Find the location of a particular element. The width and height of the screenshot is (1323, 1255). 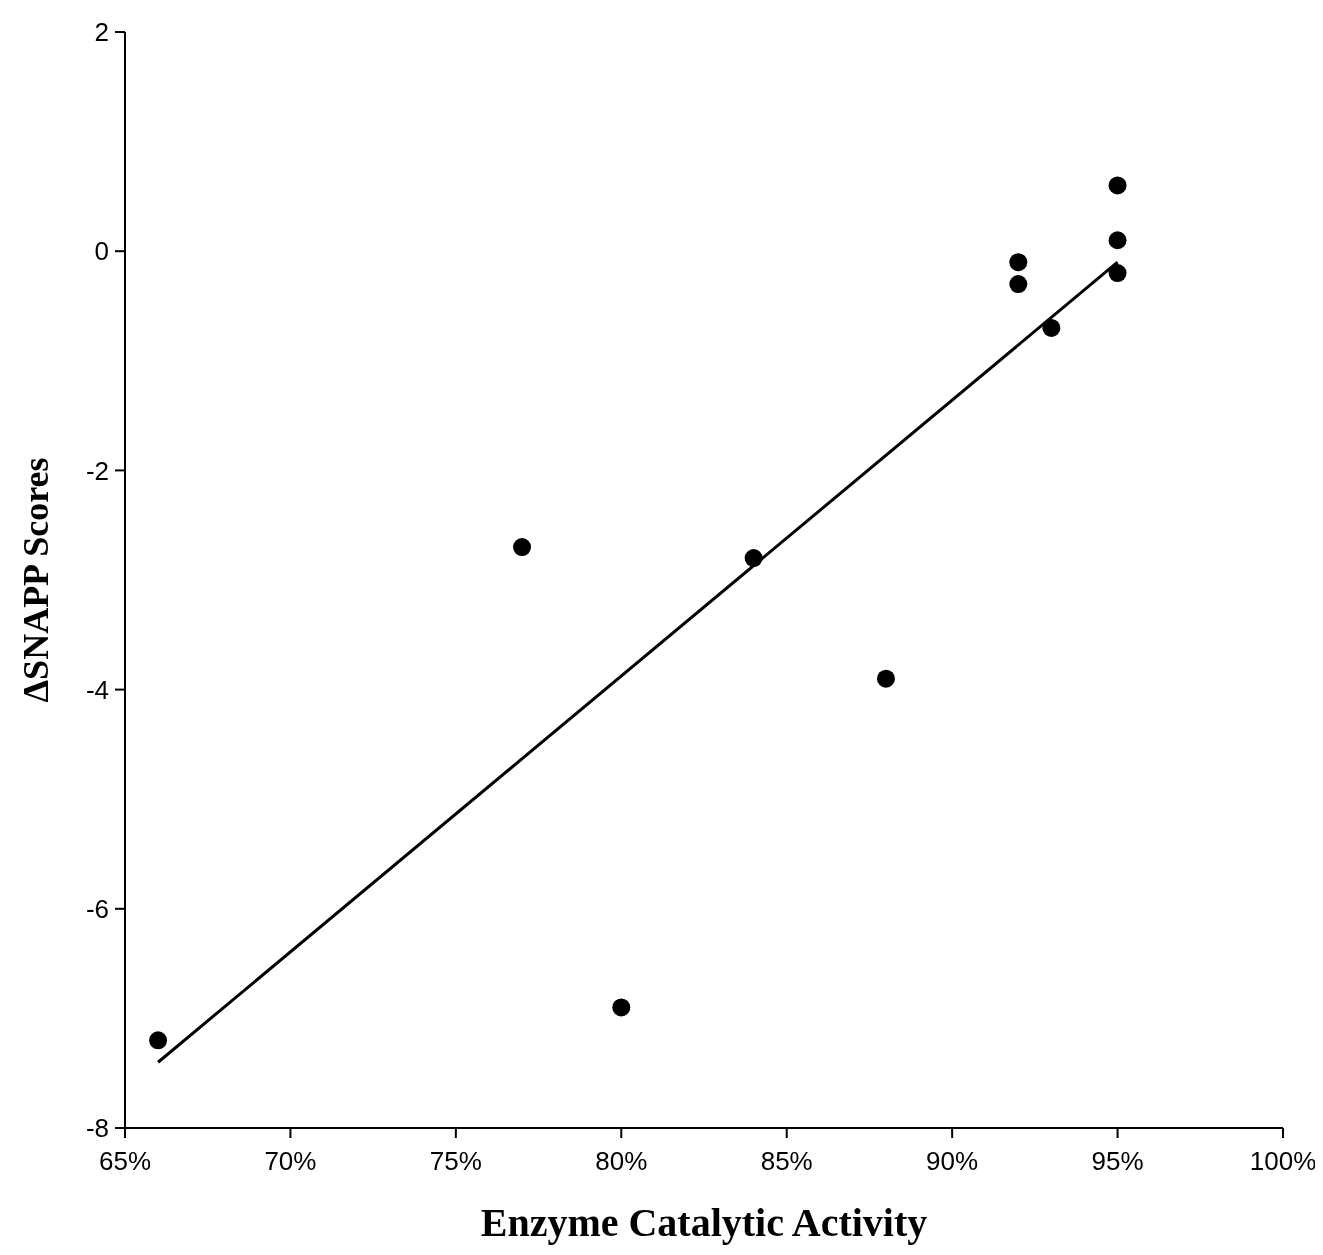

y-tick-label: 0 is located at coordinates (101, 251).